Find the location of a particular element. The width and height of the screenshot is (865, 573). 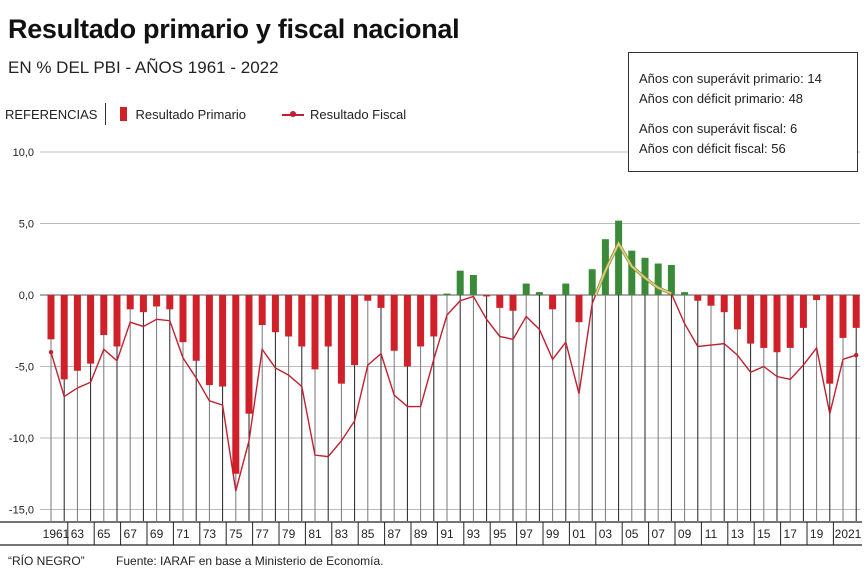

info-line: Años con déficit fiscal: 56 is located at coordinates (712, 148).